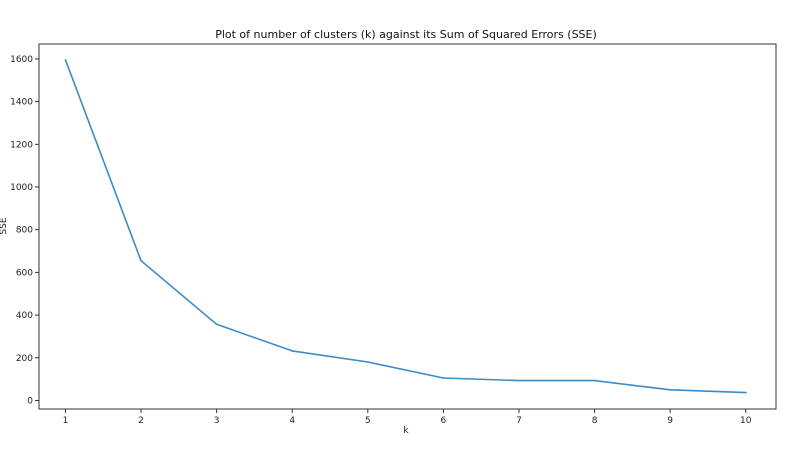  What do you see at coordinates (66, 421) in the screenshot?
I see `x-tick-label: 1` at bounding box center [66, 421].